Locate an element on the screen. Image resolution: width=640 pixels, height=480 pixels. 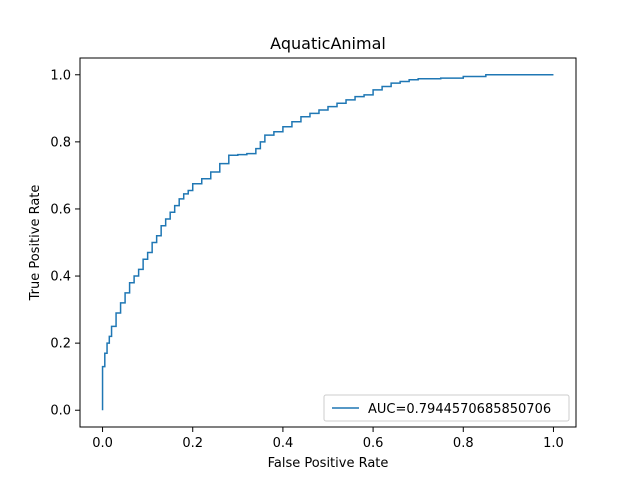
legend-box is located at coordinates (446, 408).